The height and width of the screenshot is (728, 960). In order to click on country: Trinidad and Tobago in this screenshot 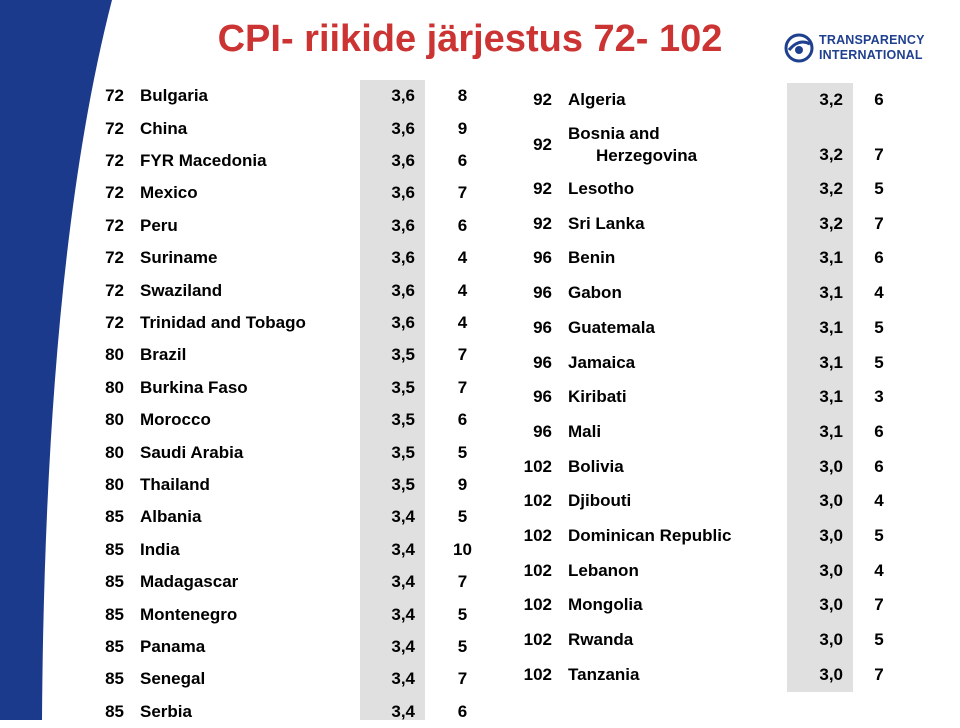, I will do `click(223, 322)`.